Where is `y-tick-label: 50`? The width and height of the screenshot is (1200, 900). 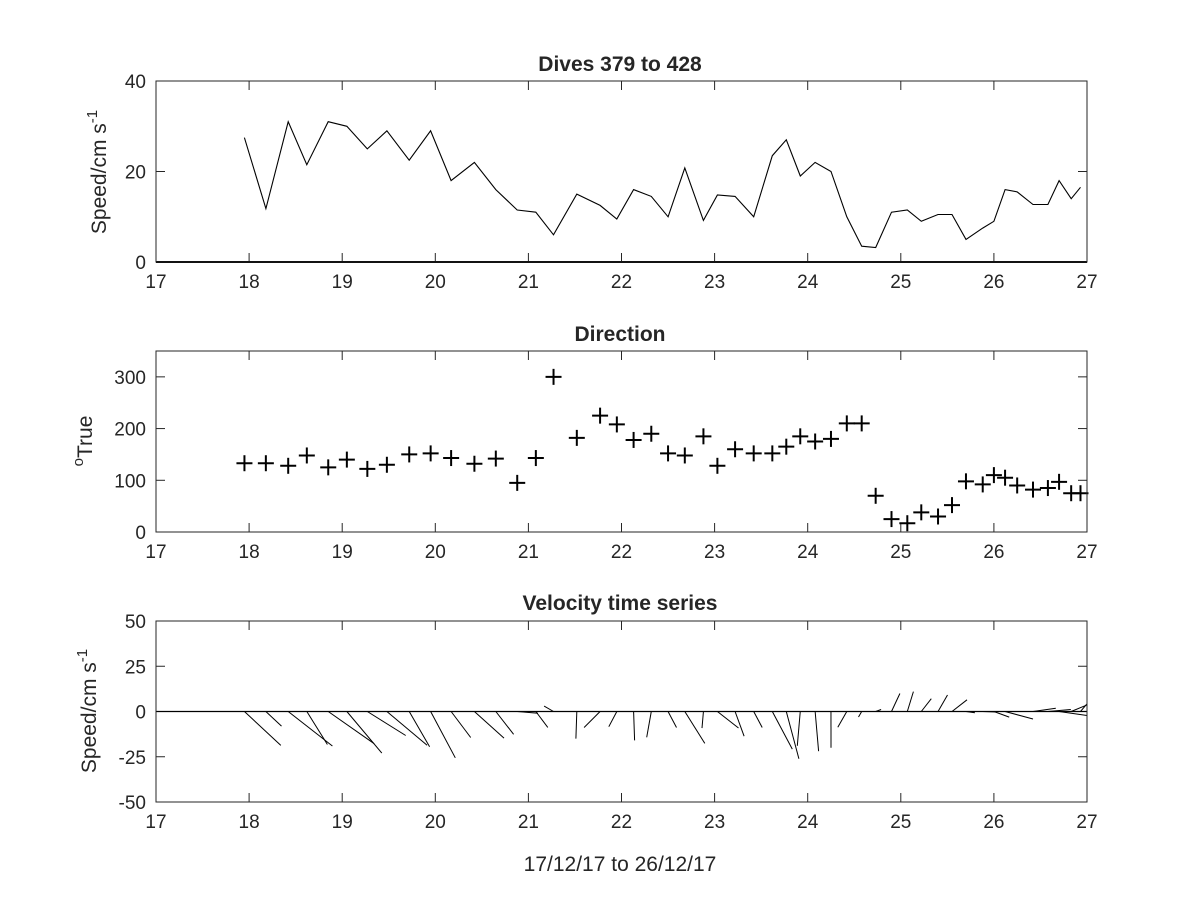
y-tick-label: 50 is located at coordinates (135, 622).